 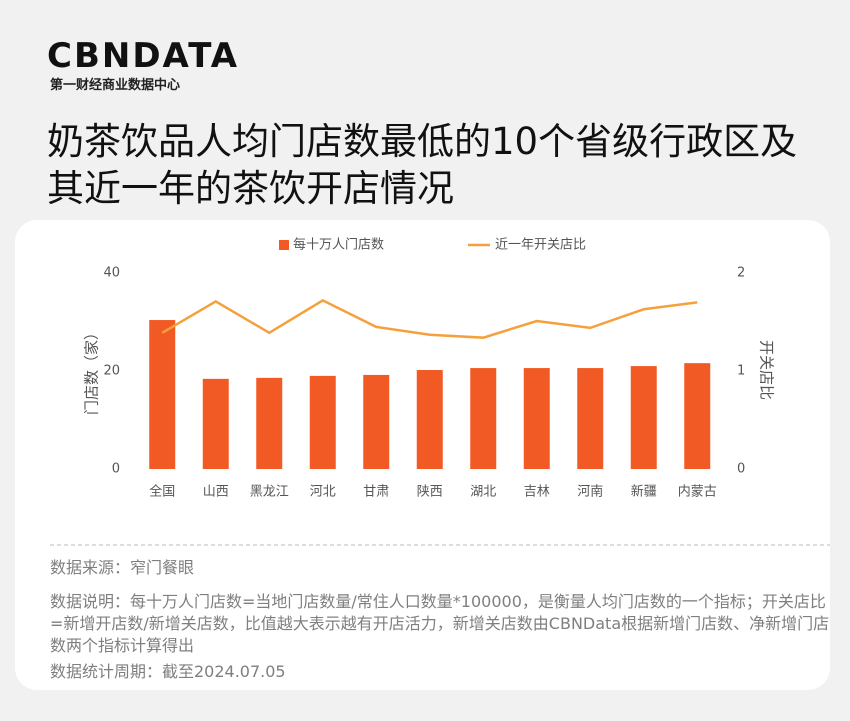 What do you see at coordinates (483, 492) in the screenshot?
I see `x-tick-label: 湖北` at bounding box center [483, 492].